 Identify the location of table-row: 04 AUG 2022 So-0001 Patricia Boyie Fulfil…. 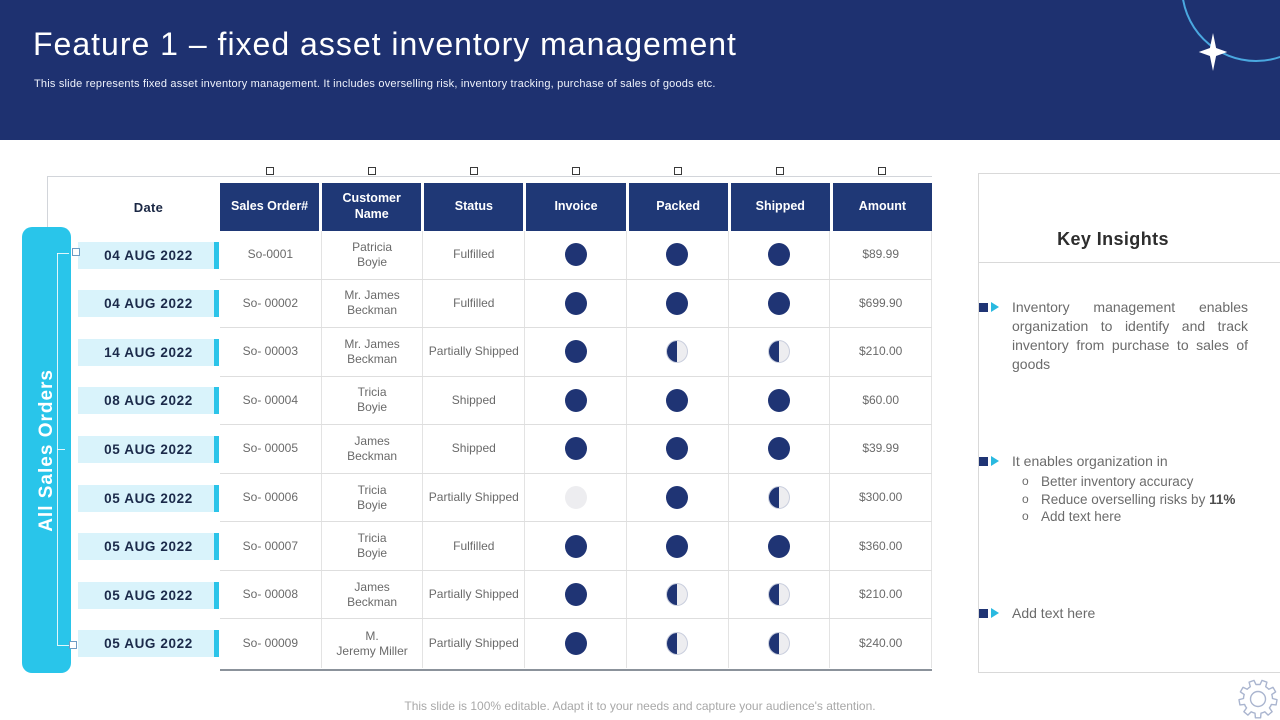
(505, 255).